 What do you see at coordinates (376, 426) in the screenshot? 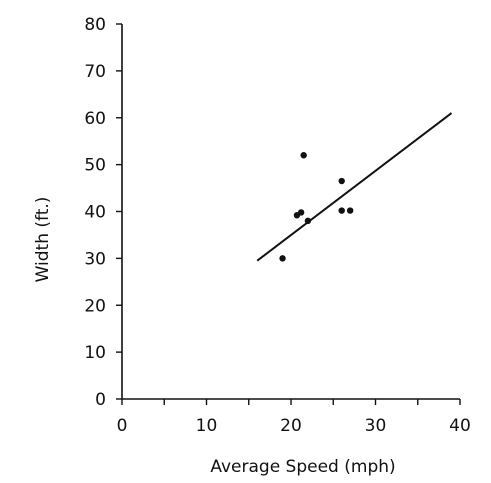
I see `x-tick-label: 30` at bounding box center [376, 426].